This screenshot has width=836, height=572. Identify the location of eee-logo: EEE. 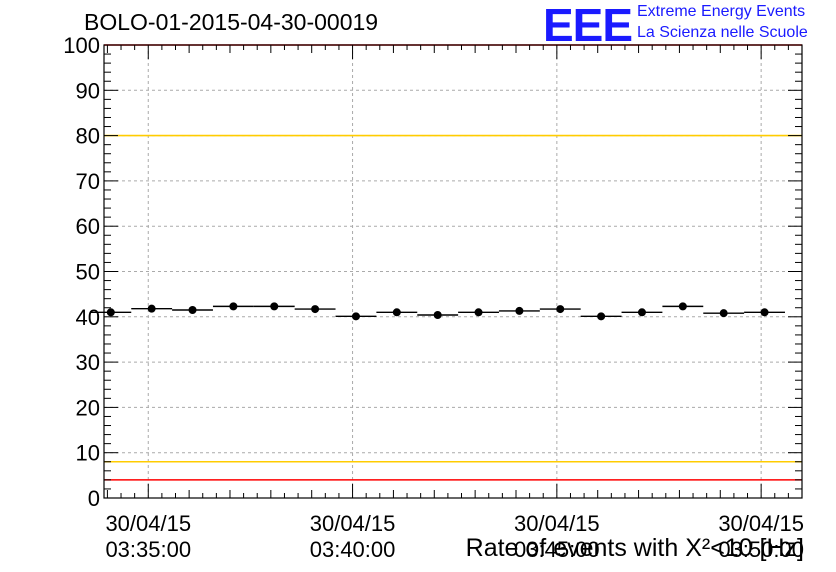
(588, 25).